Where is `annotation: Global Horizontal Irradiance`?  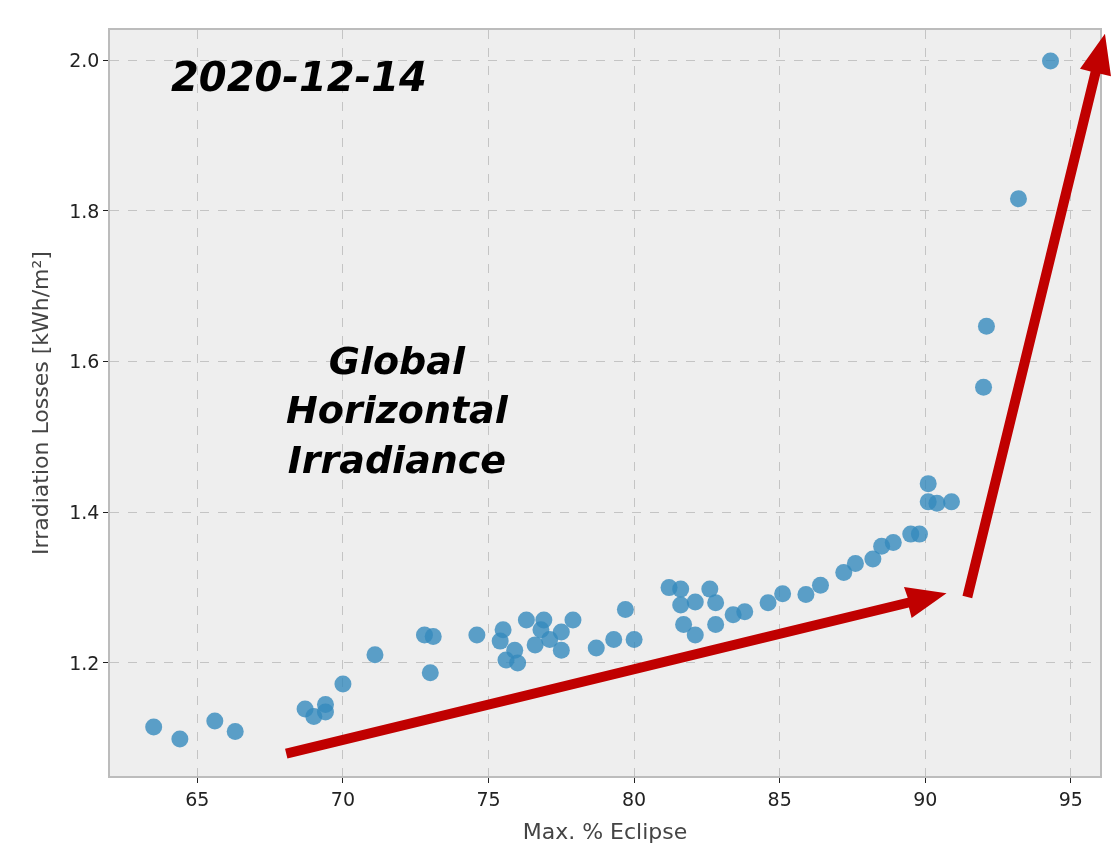
annotation: Global Horizontal Irradiance is located at coordinates (397, 410).